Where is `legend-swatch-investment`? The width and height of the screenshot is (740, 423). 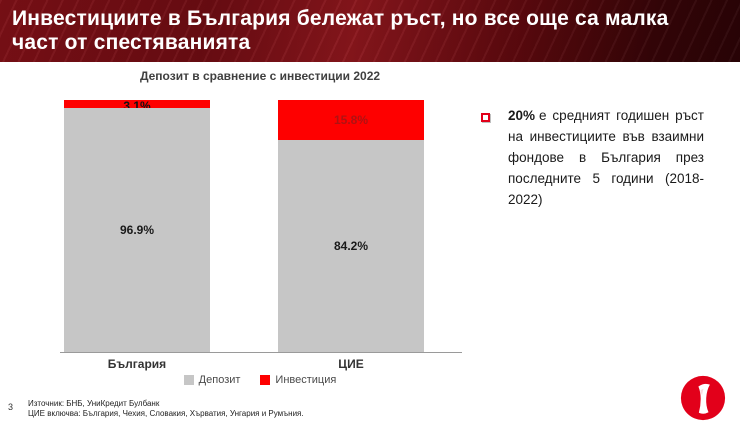 legend-swatch-investment is located at coordinates (265, 380).